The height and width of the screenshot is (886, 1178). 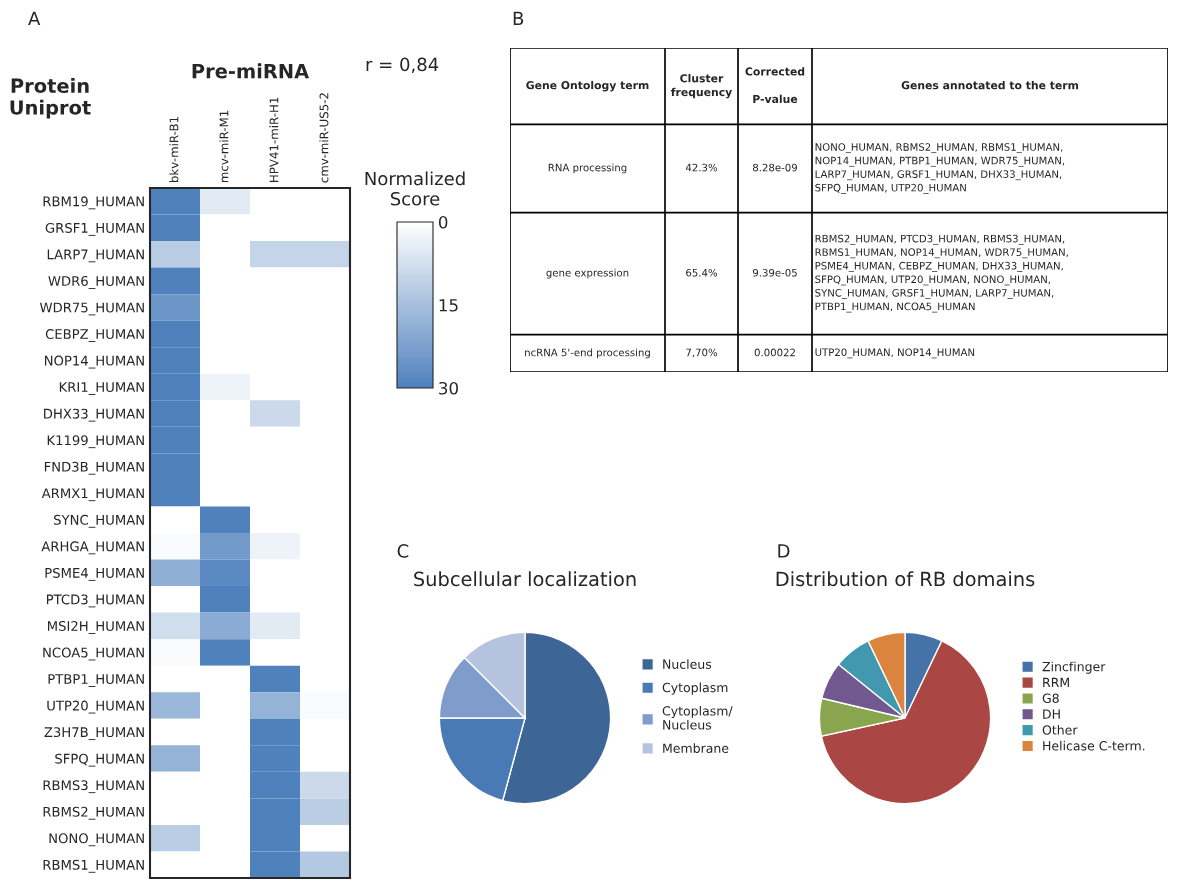 What do you see at coordinates (96, 282) in the screenshot?
I see `y-tick-label: WDR6_HUMAN` at bounding box center [96, 282].